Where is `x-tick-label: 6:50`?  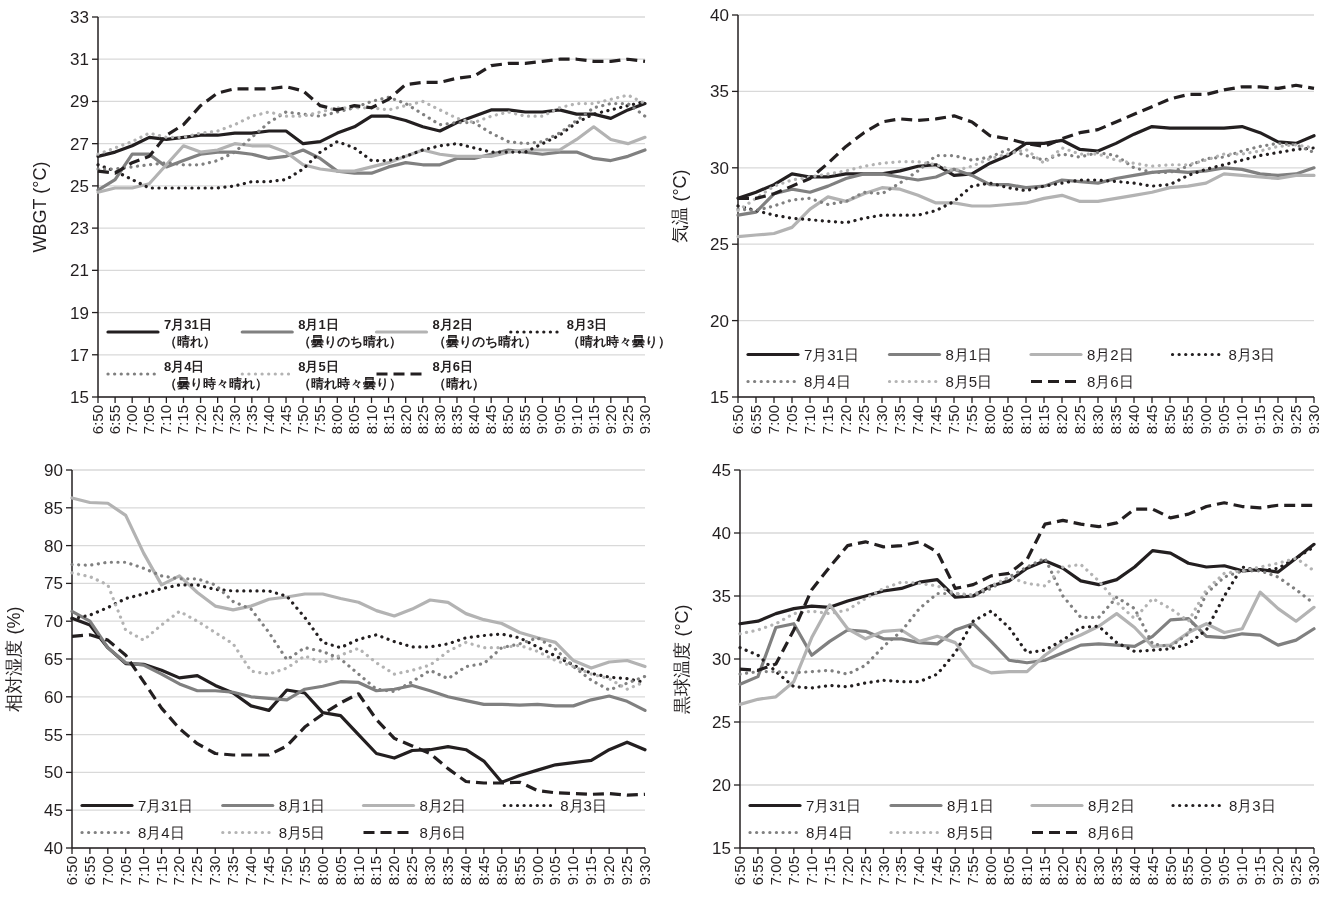 x-tick-label: 6:50 is located at coordinates (97, 420).